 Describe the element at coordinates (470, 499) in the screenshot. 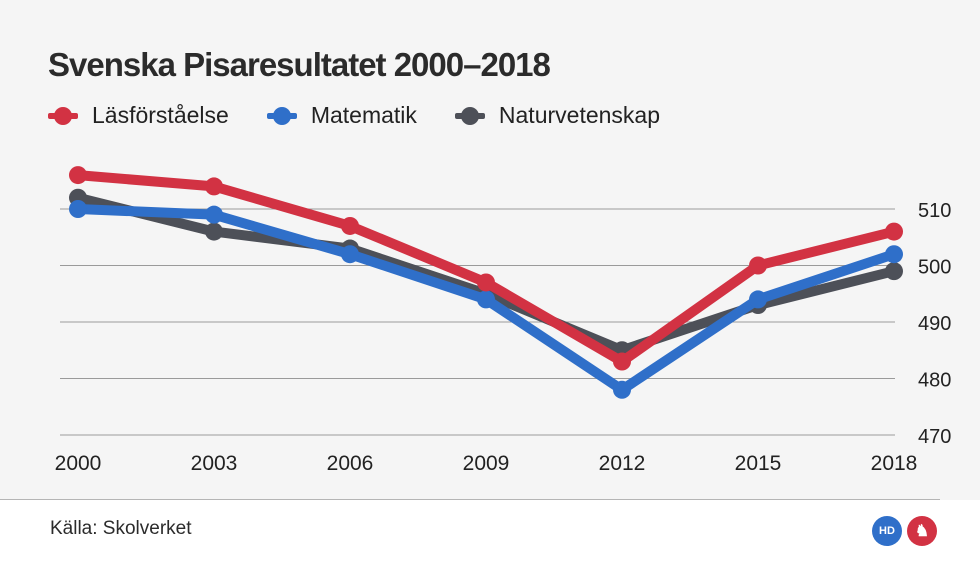

I see `footer-divider` at that location.